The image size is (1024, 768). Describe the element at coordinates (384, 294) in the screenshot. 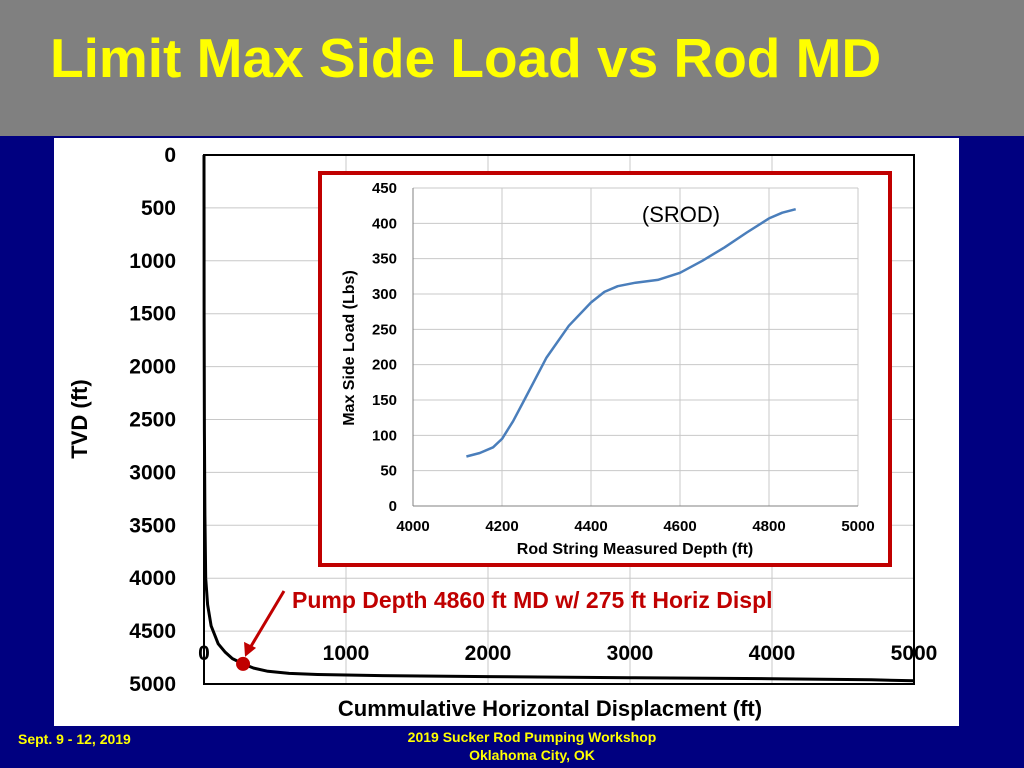

I see `inset-y-tick-label: 300` at that location.